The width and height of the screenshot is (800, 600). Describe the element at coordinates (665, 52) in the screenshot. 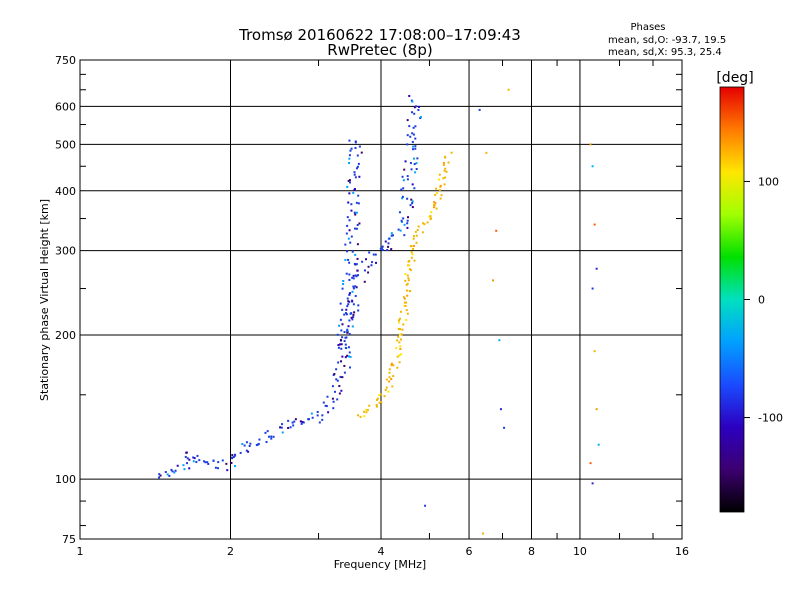

I see `phases-line-x: mean, sd,X: 95.3, 25.4` at that location.